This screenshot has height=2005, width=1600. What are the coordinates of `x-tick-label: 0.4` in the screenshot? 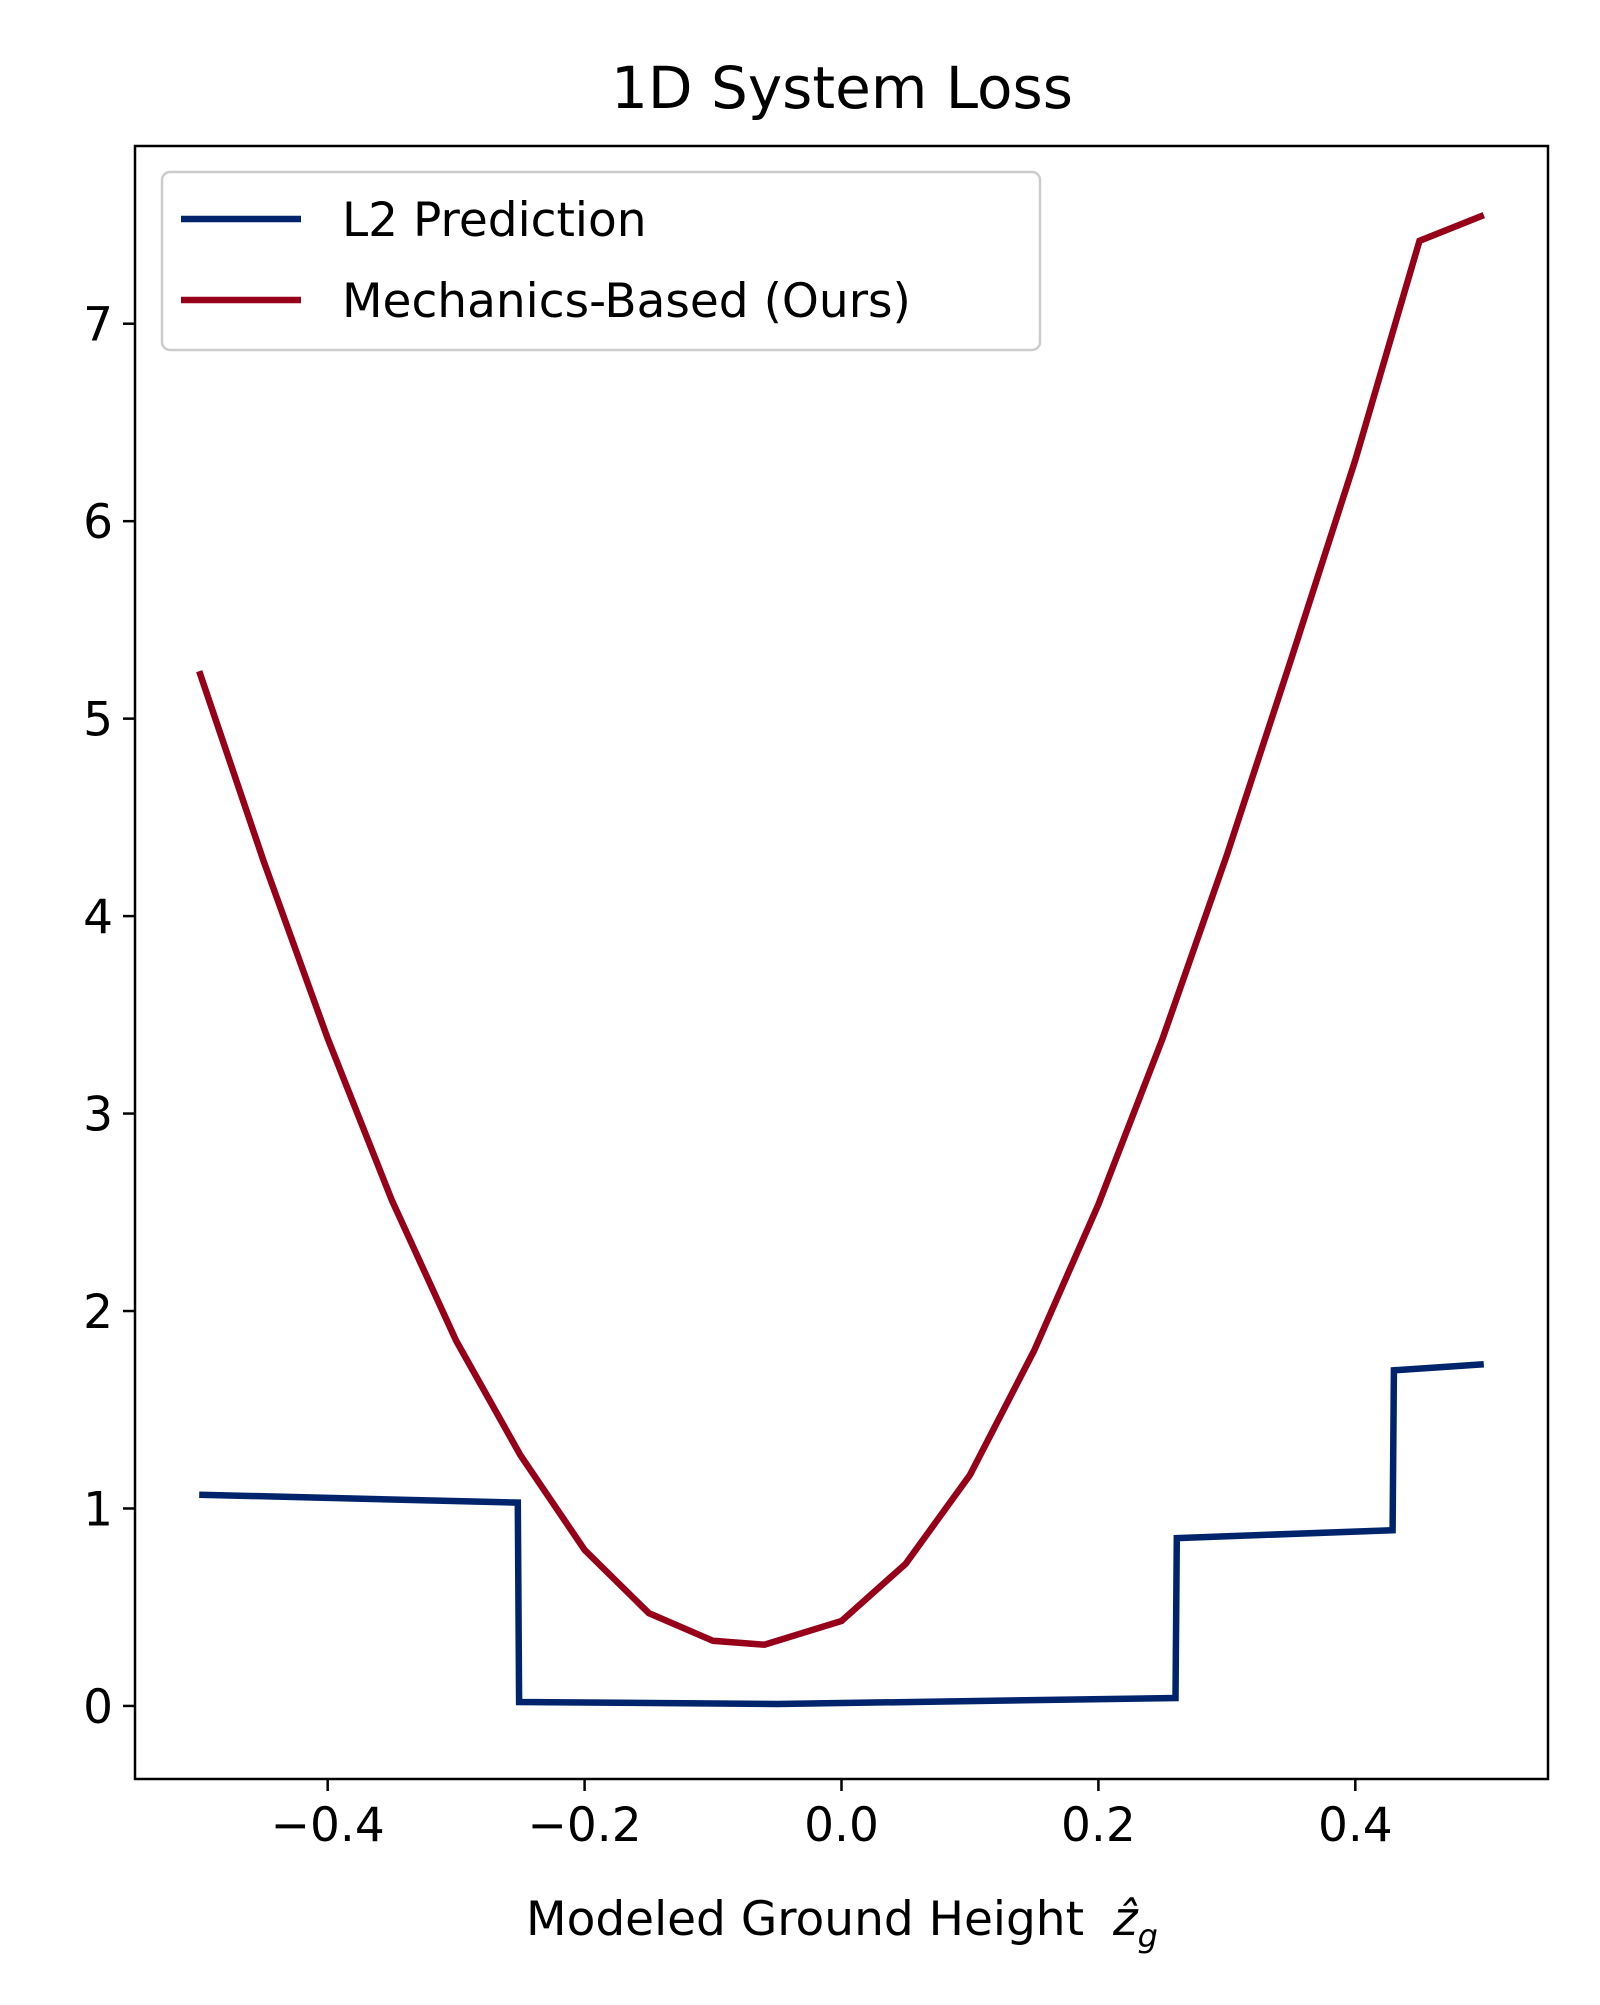 It's located at (1355, 1825).